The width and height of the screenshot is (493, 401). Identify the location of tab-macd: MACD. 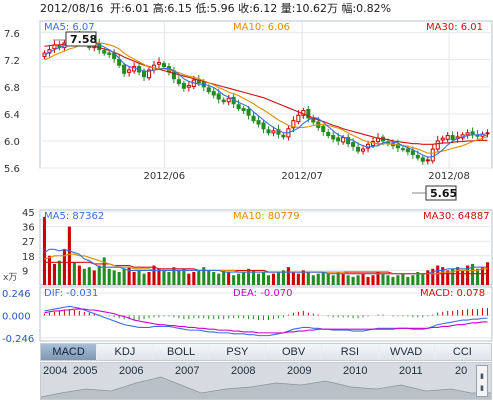
(69, 352).